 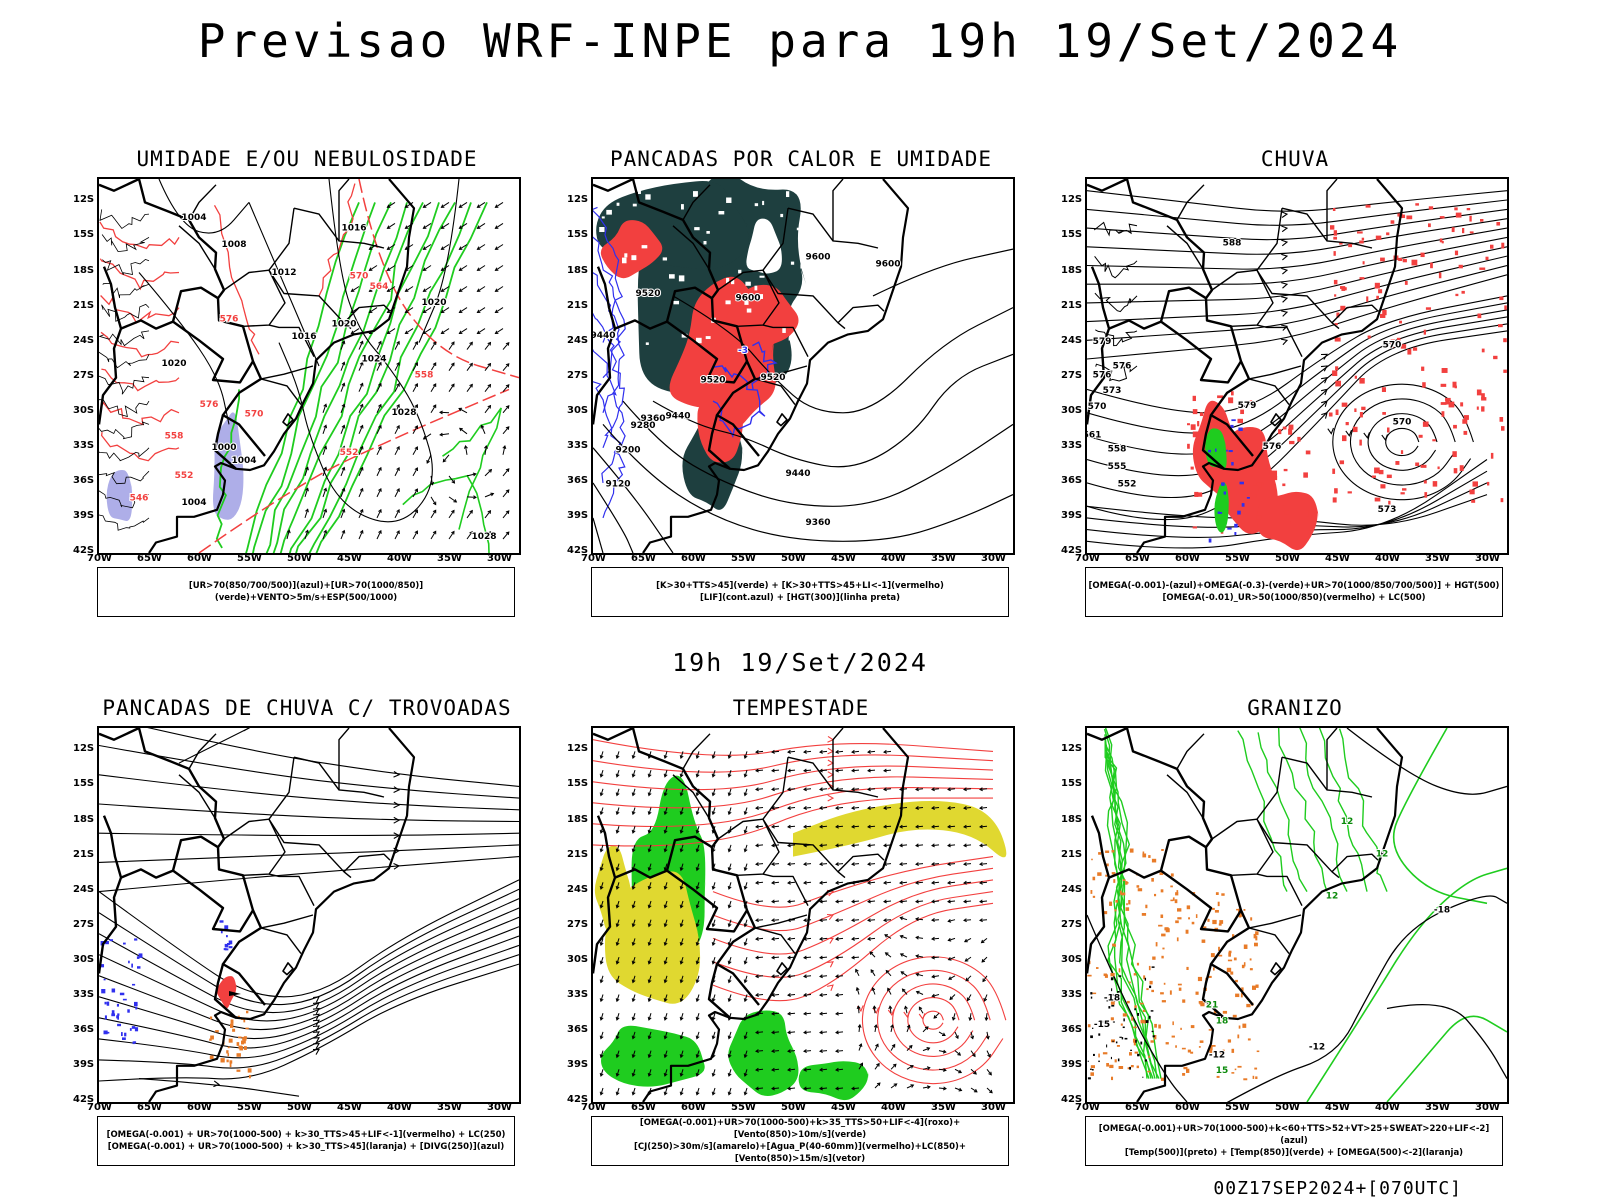 I want to click on longitude-tick-label: 50W, so click(x=793, y=558).